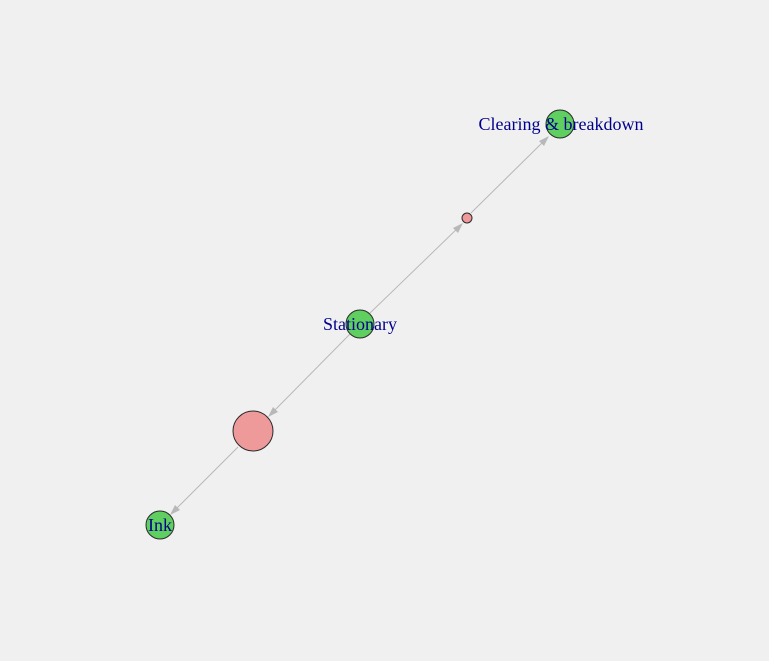 The width and height of the screenshot is (769, 661). I want to click on node-clearing-breakdown, so click(560, 124).